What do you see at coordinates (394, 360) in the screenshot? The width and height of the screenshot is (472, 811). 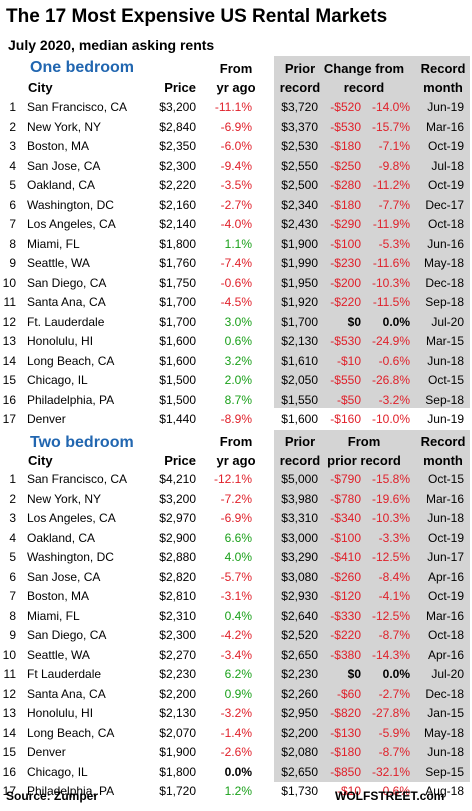 I see `change-pct-cell: -0.6%` at bounding box center [394, 360].